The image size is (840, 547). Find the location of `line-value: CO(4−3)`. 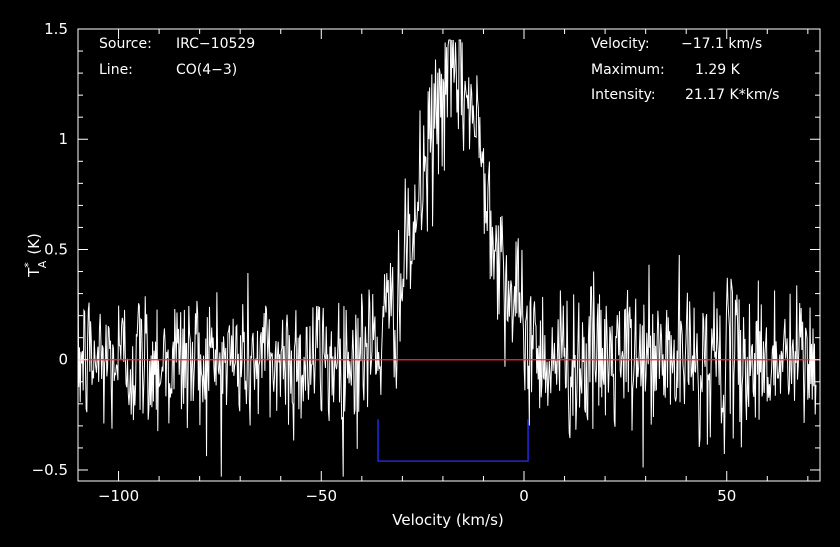

line-value: CO(4−3) is located at coordinates (207, 70).